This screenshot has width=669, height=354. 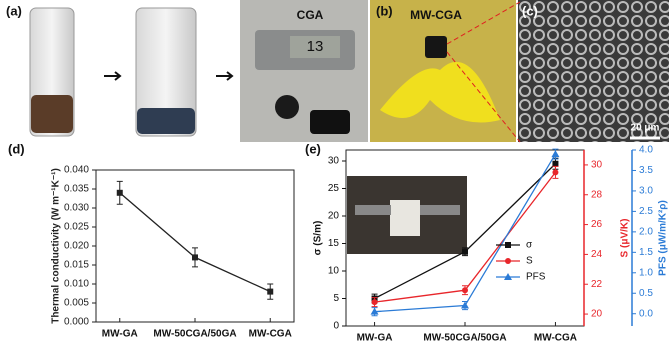 What do you see at coordinates (407, 215) in the screenshot?
I see `inset-photo` at bounding box center [407, 215].